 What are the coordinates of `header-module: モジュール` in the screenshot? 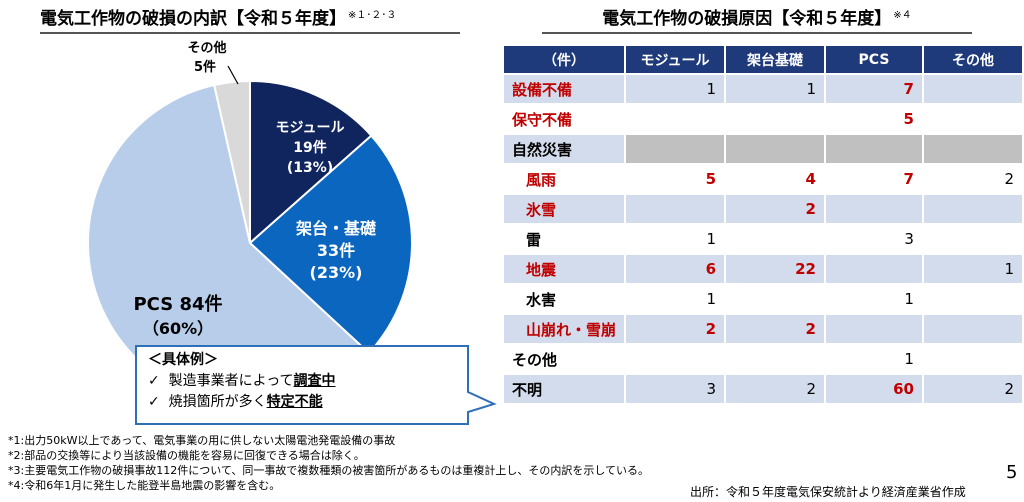 It's located at (675, 59).